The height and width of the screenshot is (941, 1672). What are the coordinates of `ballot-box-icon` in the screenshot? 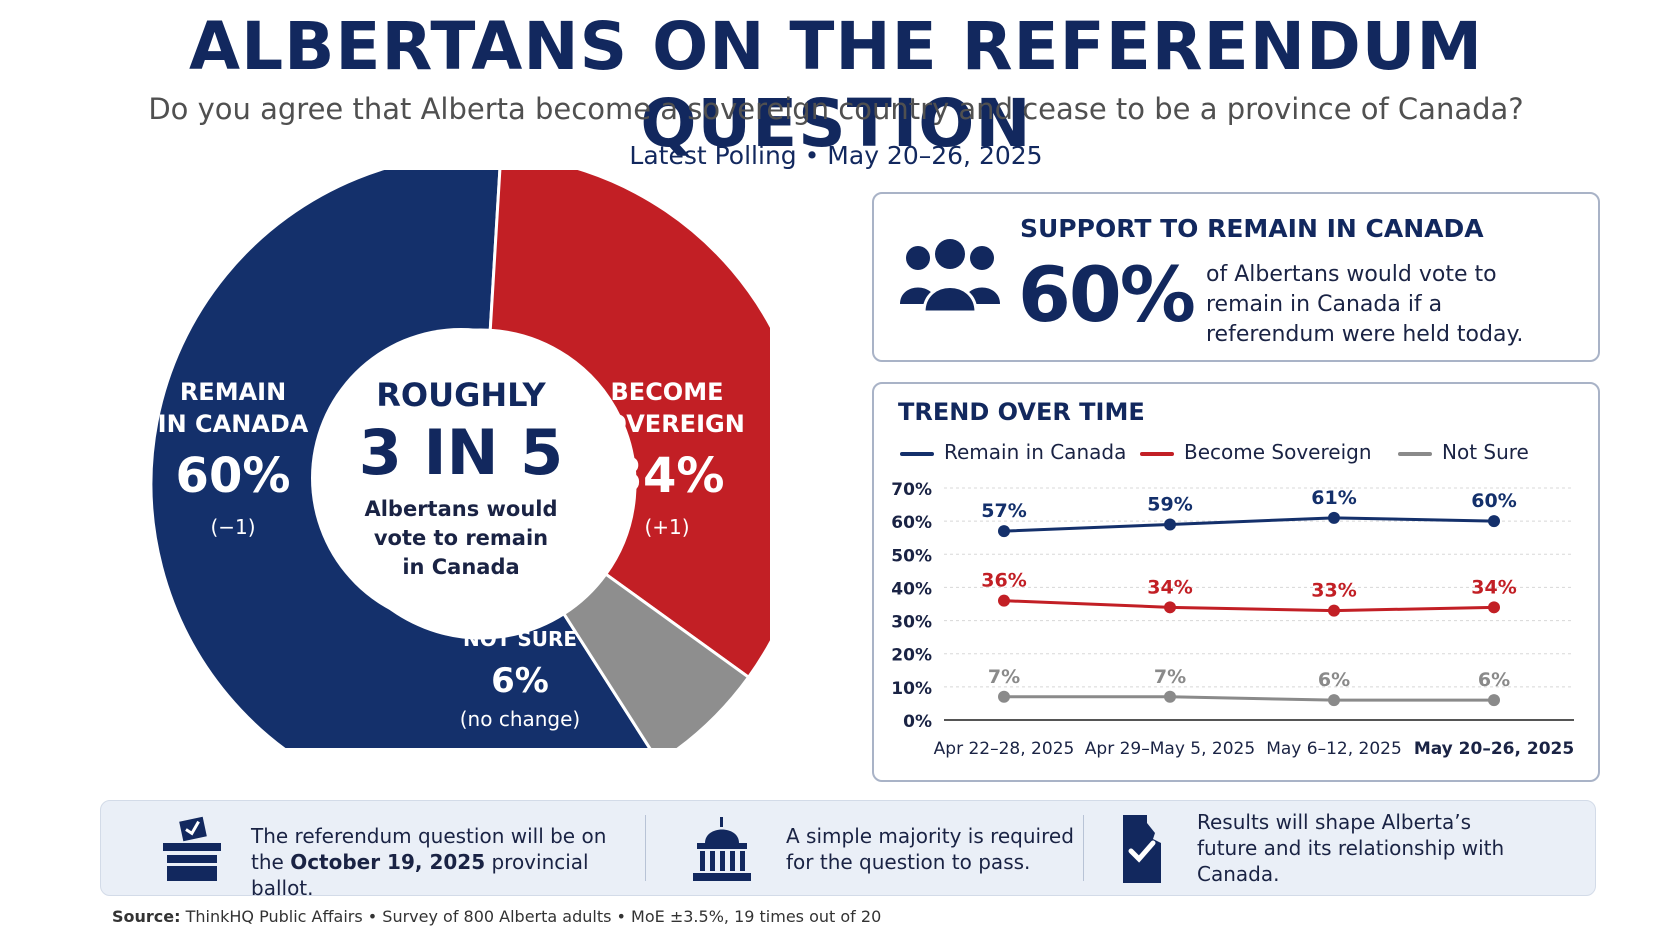 It's located at (192, 848).